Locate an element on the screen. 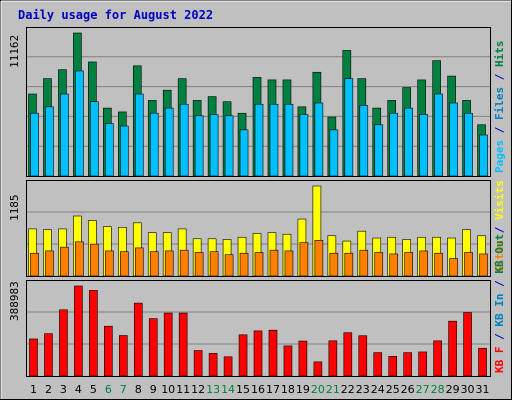 This screenshot has height=400, width=512. day-label: 12 is located at coordinates (198, 389).